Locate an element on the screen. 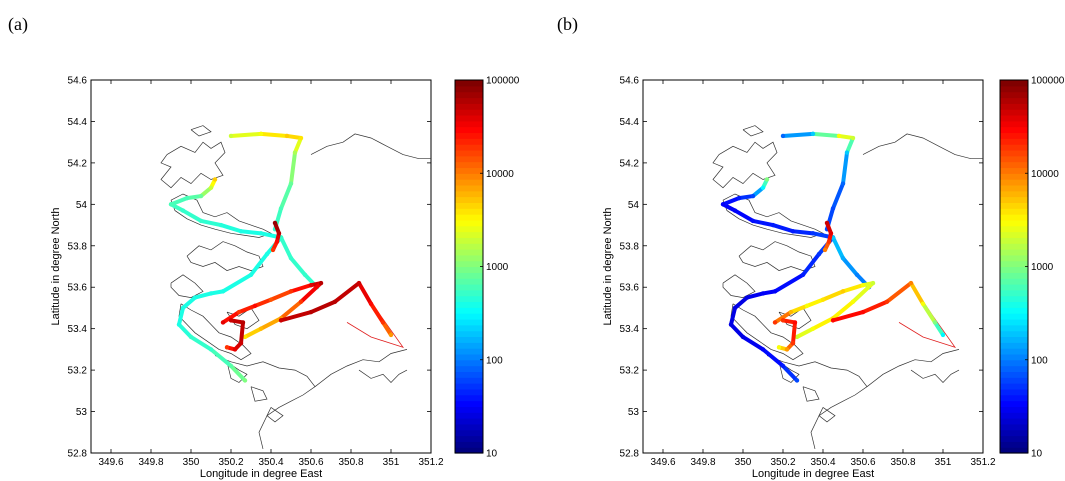  x-tick-label: 351 is located at coordinates (391, 462).